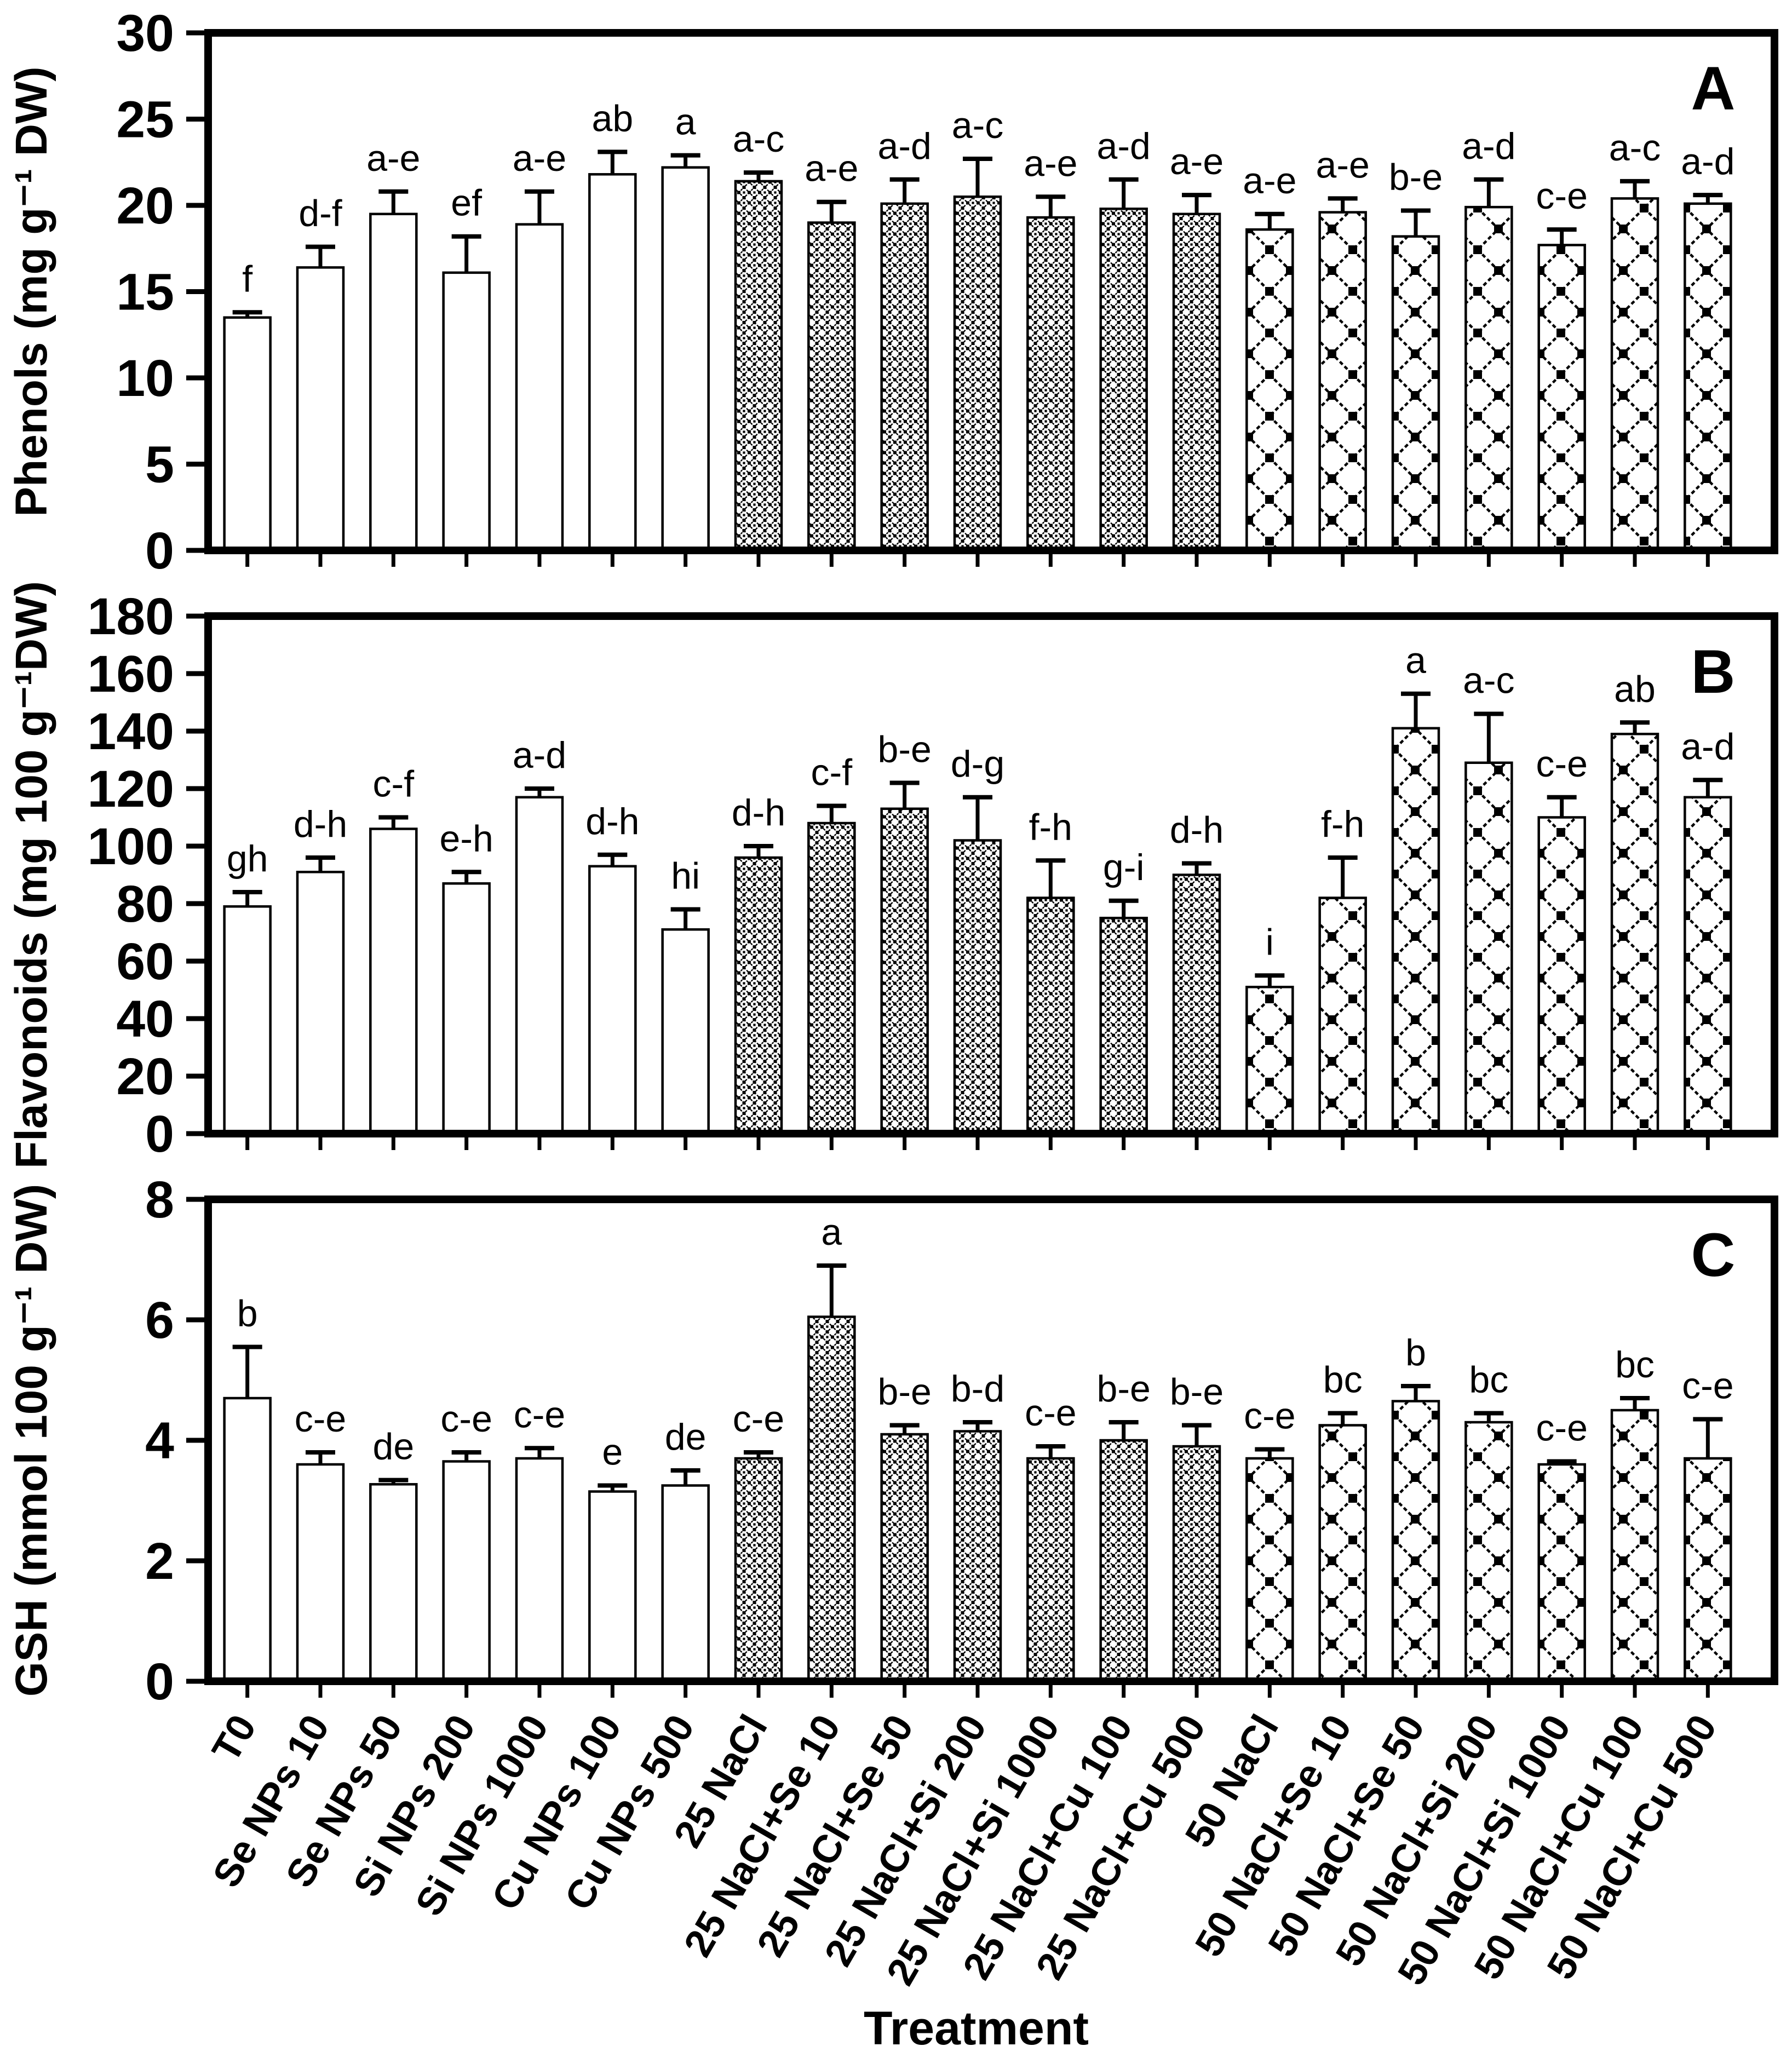 The height and width of the screenshot is (2069, 1792). I want to click on panel-B-ytick-label-160: 160, so click(130, 674).